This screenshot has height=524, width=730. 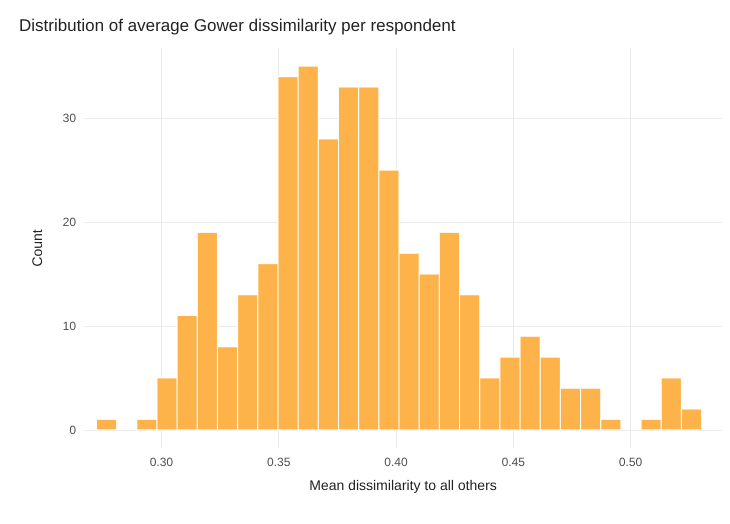 What do you see at coordinates (69, 222) in the screenshot?
I see `y-tick-label: 20` at bounding box center [69, 222].